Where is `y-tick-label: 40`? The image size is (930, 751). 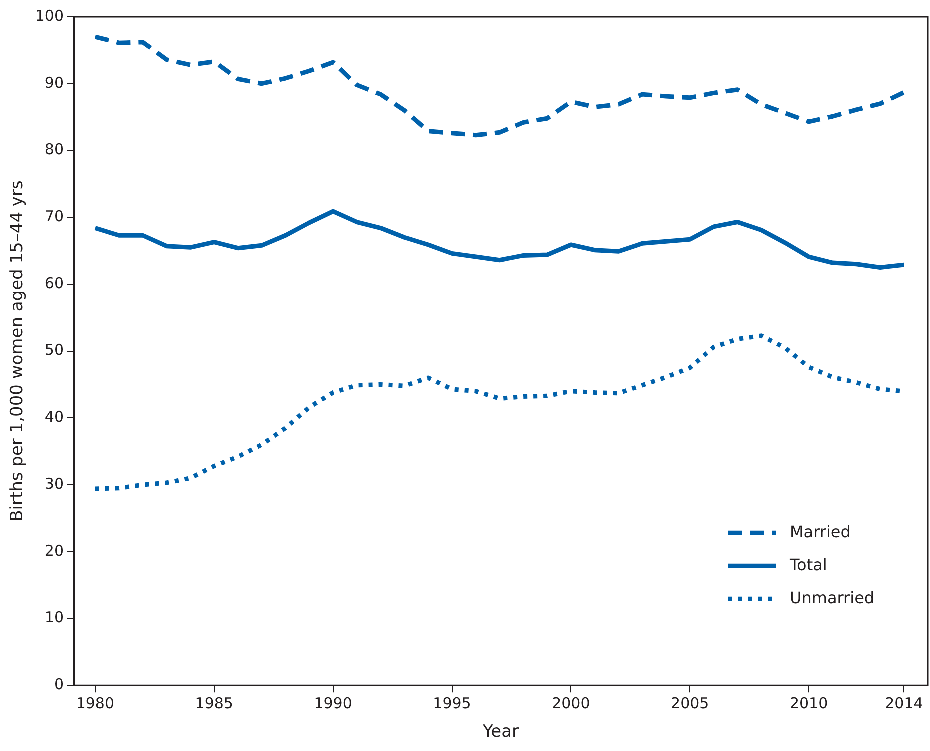 y-tick-label: 40 is located at coordinates (54, 417).